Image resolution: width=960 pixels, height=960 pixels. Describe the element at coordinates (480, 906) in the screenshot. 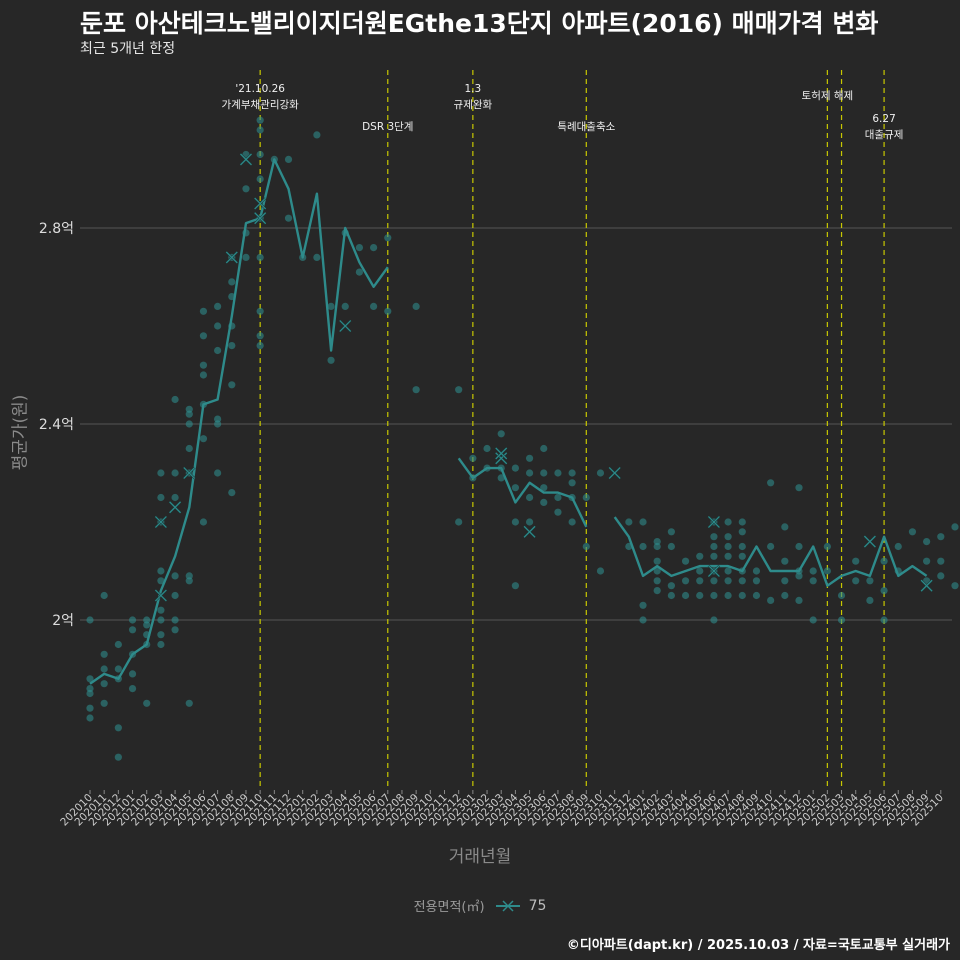

I see `legend: 전용면적(㎡) 75` at that location.